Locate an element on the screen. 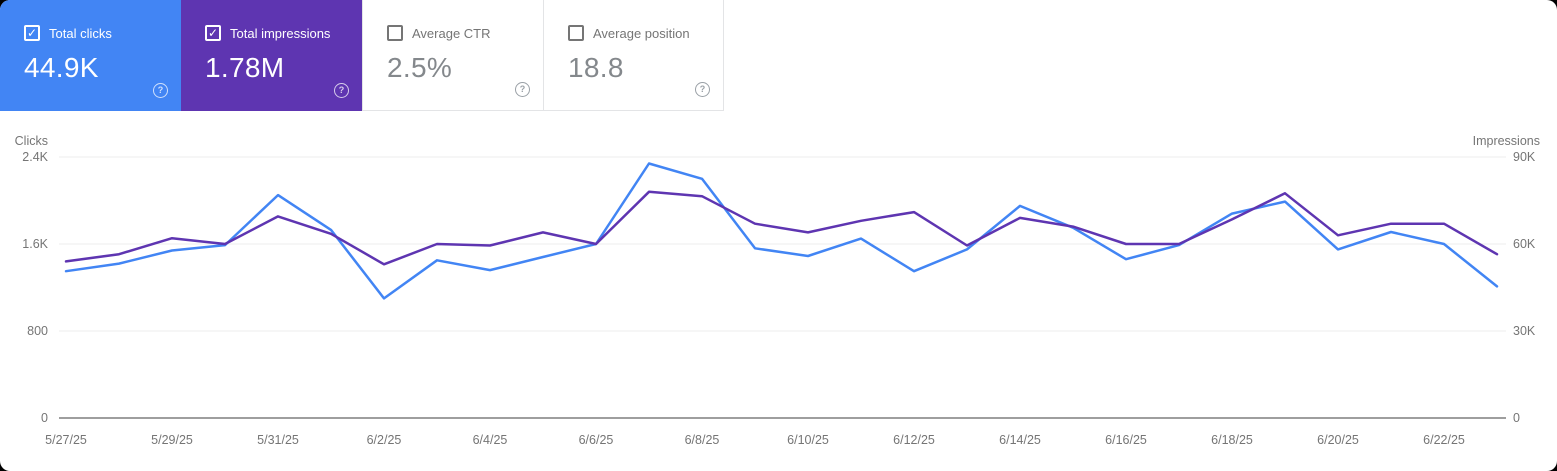  right-axis-tick-label: 60K is located at coordinates (1524, 244).